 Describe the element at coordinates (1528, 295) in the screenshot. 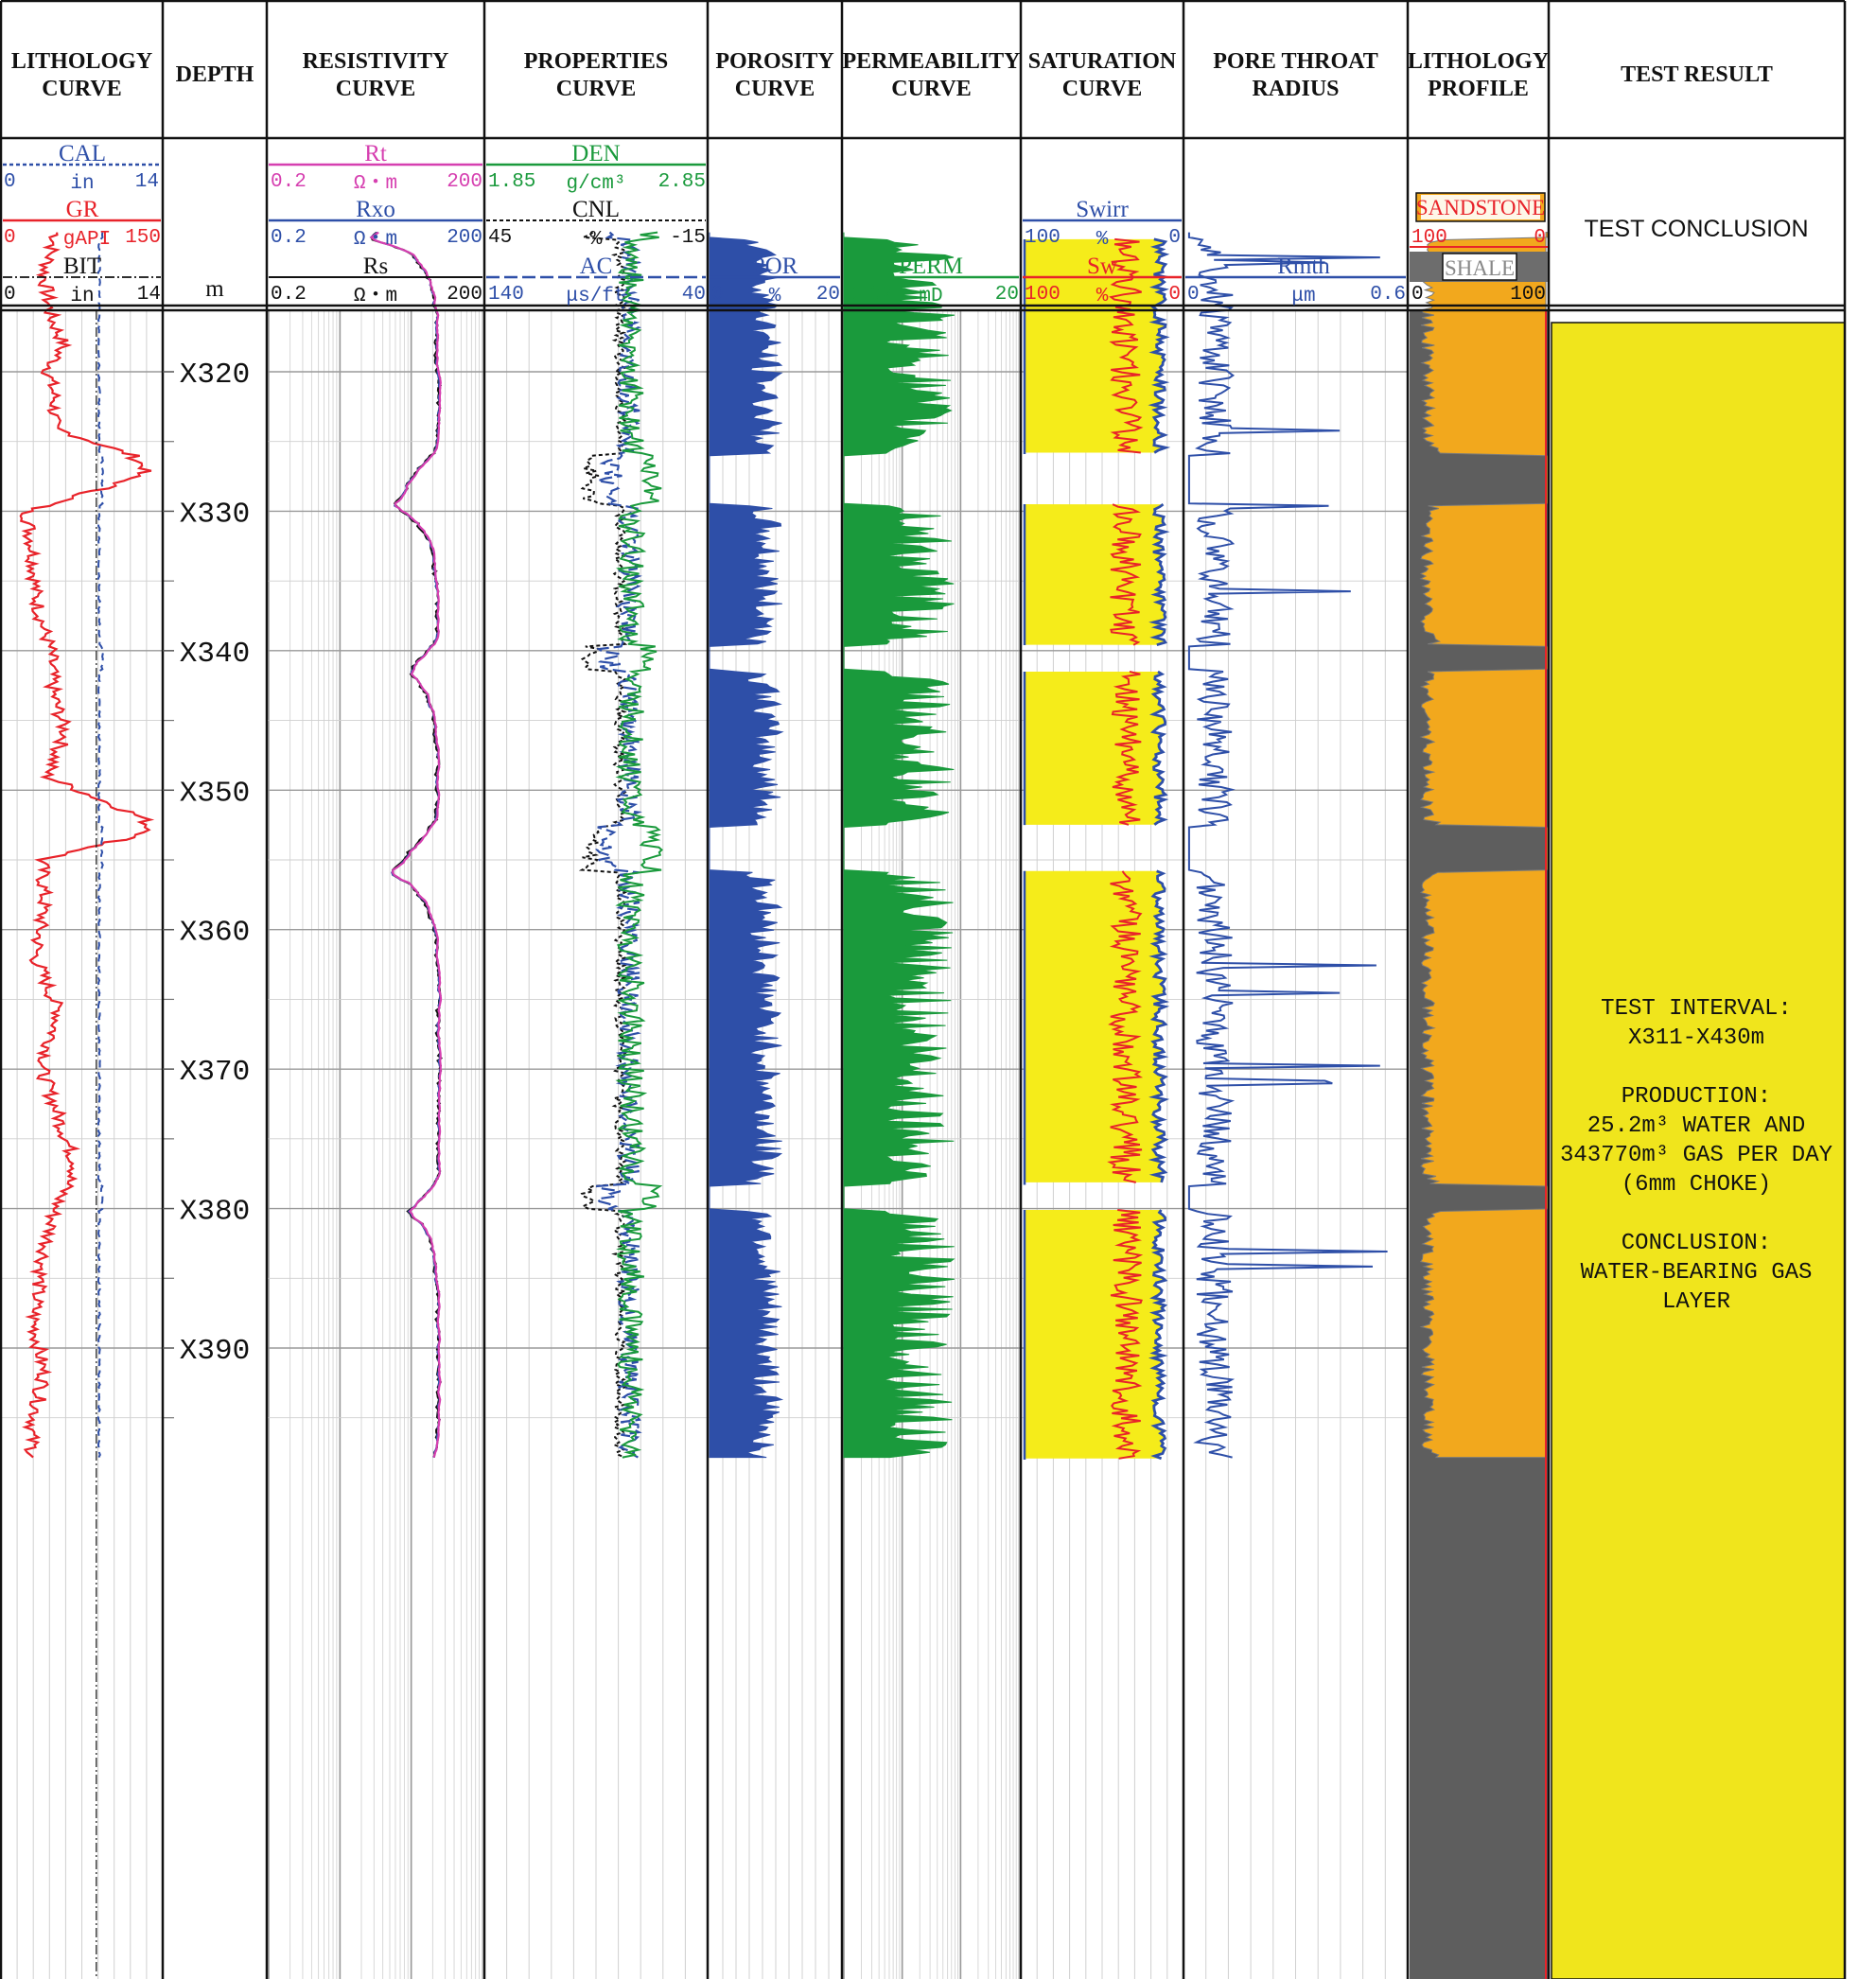

I see `shale-max: 100` at that location.